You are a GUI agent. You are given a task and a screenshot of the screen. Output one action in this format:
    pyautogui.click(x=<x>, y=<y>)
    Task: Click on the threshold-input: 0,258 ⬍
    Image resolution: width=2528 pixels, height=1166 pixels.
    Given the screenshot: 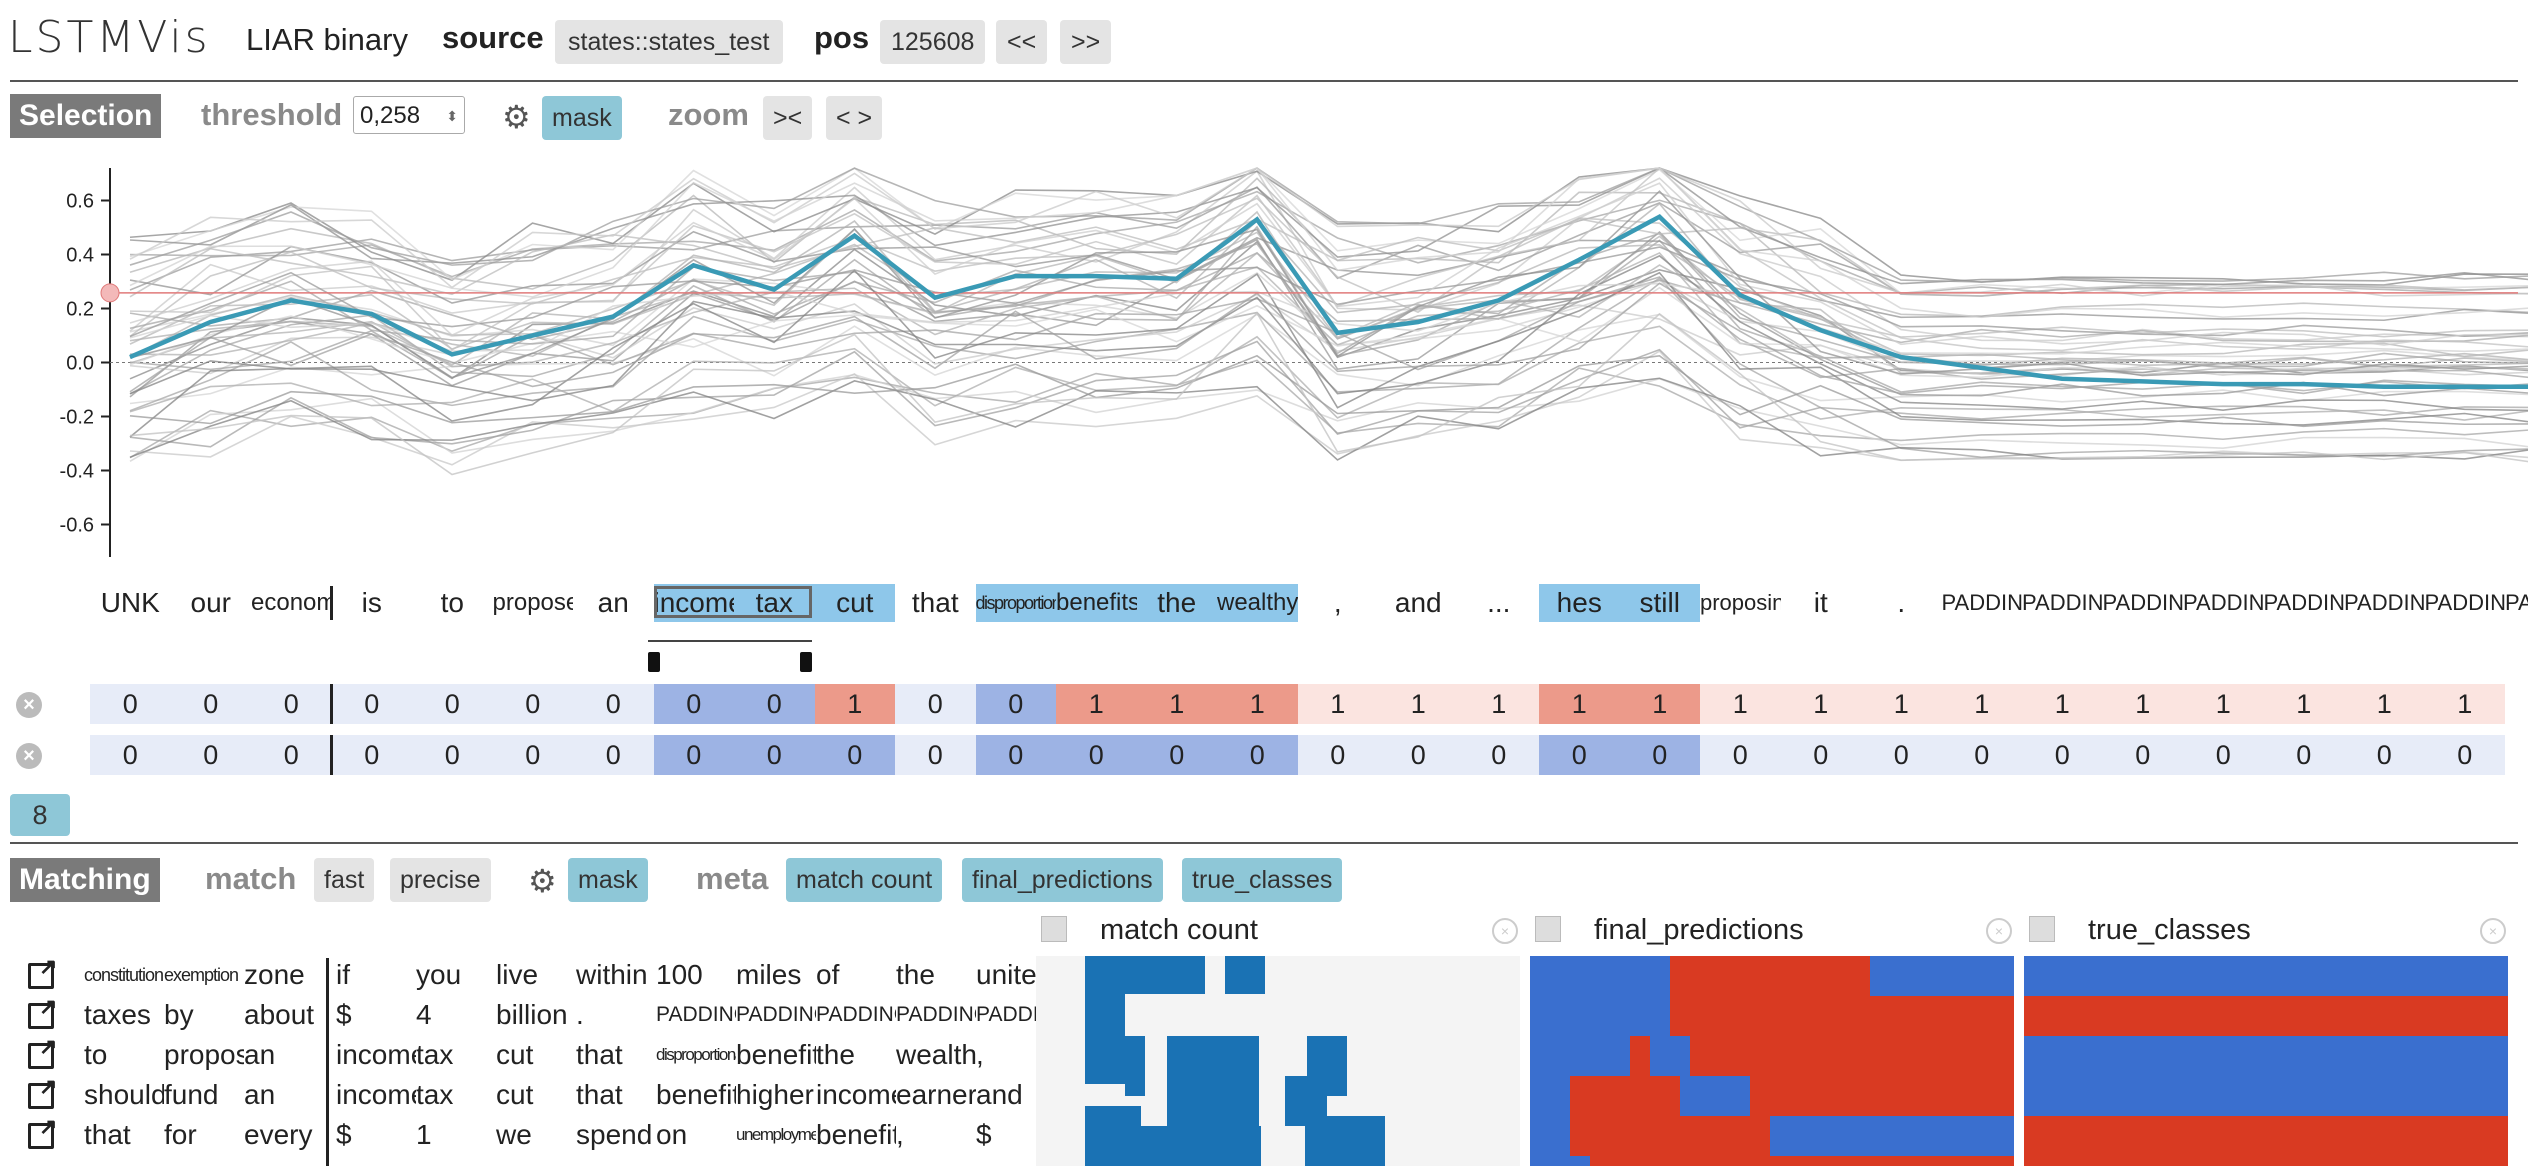 What is the action you would take?
    pyautogui.click(x=409, y=115)
    